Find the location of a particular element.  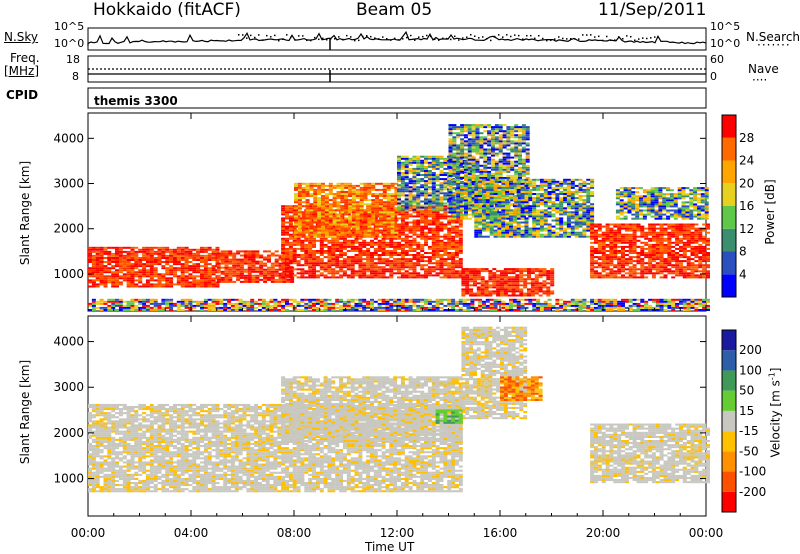

time-axis-label: Time UT is located at coordinates (390, 547).